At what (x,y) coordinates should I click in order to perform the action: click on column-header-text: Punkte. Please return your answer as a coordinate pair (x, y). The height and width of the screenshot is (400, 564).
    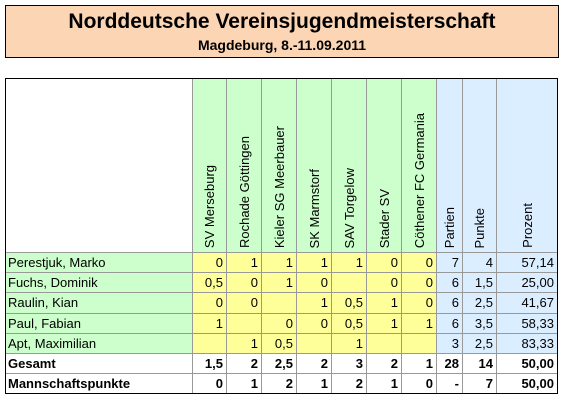
    Looking at the image, I should click on (479, 227).